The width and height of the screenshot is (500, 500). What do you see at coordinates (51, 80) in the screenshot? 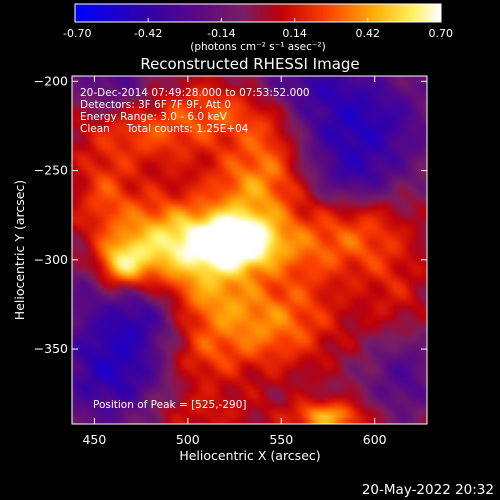
I see `y-tick-label: −200` at bounding box center [51, 80].